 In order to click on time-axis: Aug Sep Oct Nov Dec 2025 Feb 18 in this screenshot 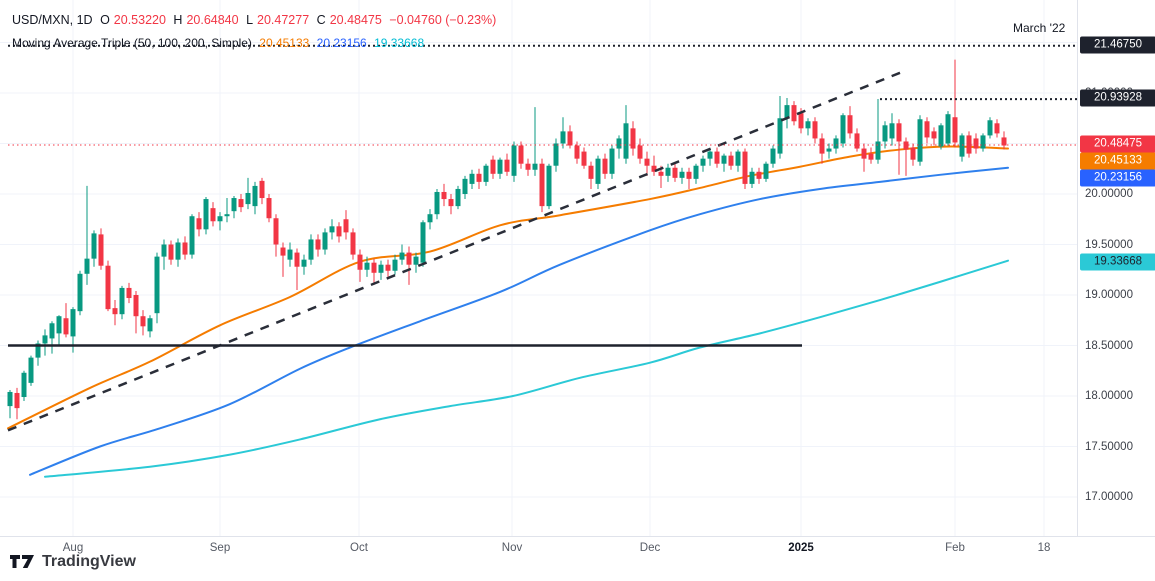, I will do `click(577, 547)`.